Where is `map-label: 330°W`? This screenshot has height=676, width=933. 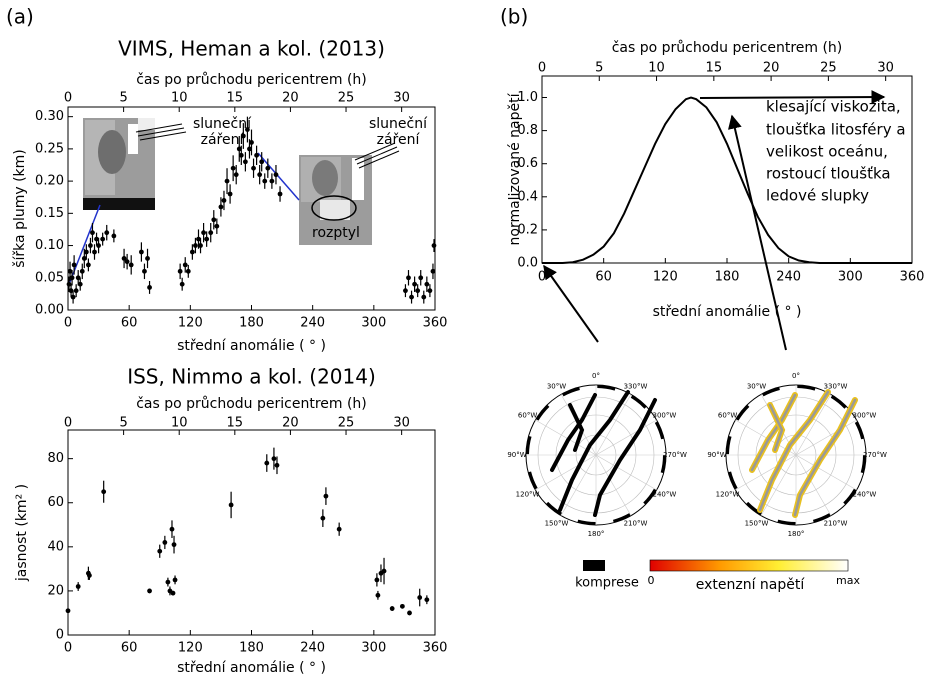
map-label: 330°W is located at coordinates (636, 387).